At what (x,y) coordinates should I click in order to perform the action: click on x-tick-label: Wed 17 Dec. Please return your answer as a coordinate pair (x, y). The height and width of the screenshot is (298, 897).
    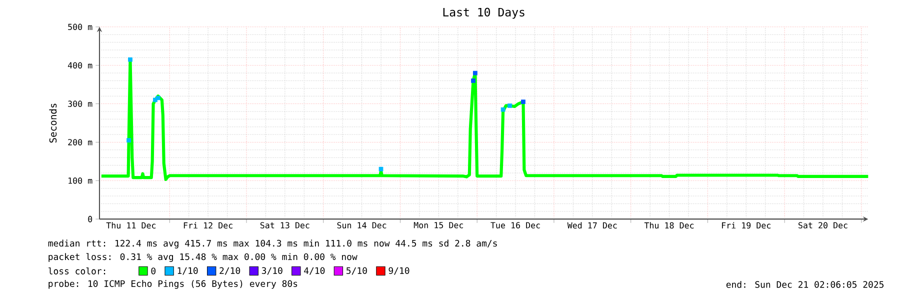
    Looking at the image, I should click on (592, 225).